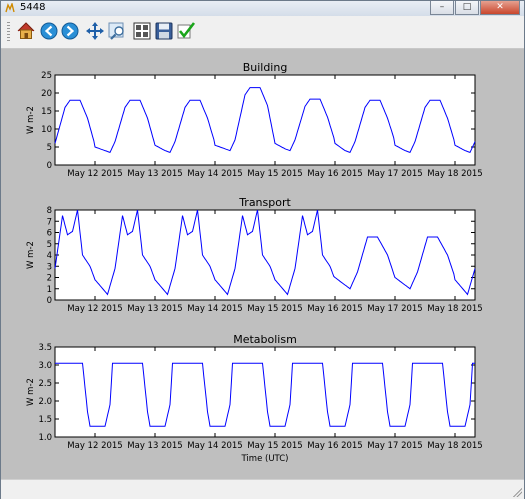  What do you see at coordinates (49, 256) in the screenshot?
I see `y-tick-label: 4` at bounding box center [49, 256].